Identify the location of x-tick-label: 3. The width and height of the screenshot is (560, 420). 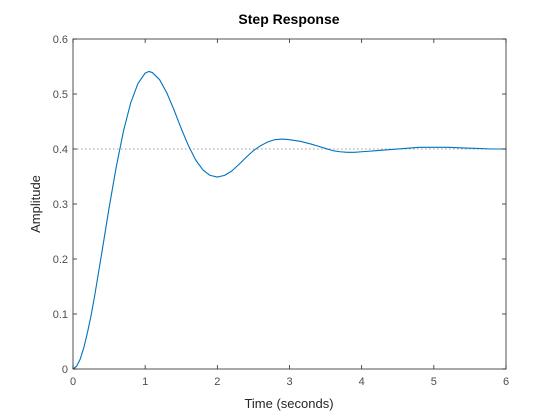
(289, 382).